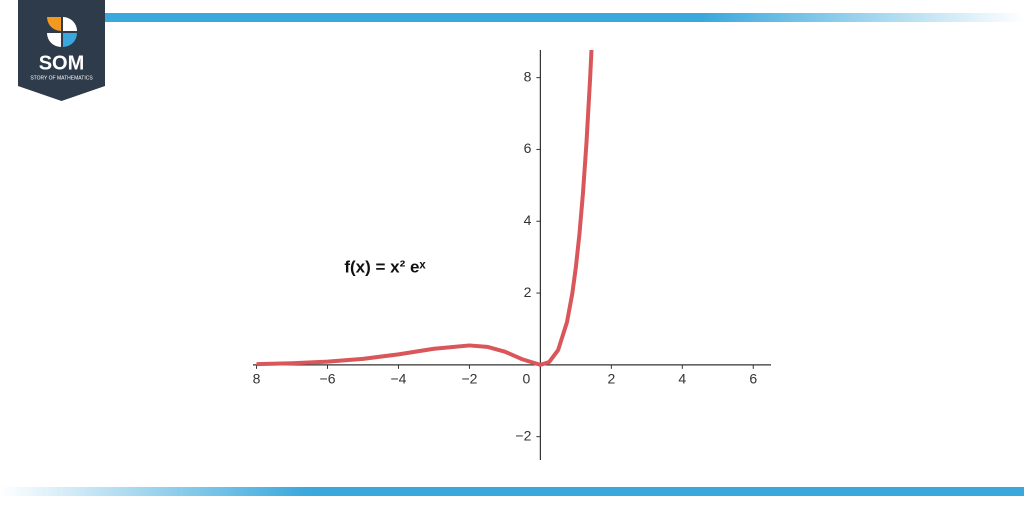  What do you see at coordinates (528, 148) in the screenshot?
I see `y-tick-label: 6` at bounding box center [528, 148].